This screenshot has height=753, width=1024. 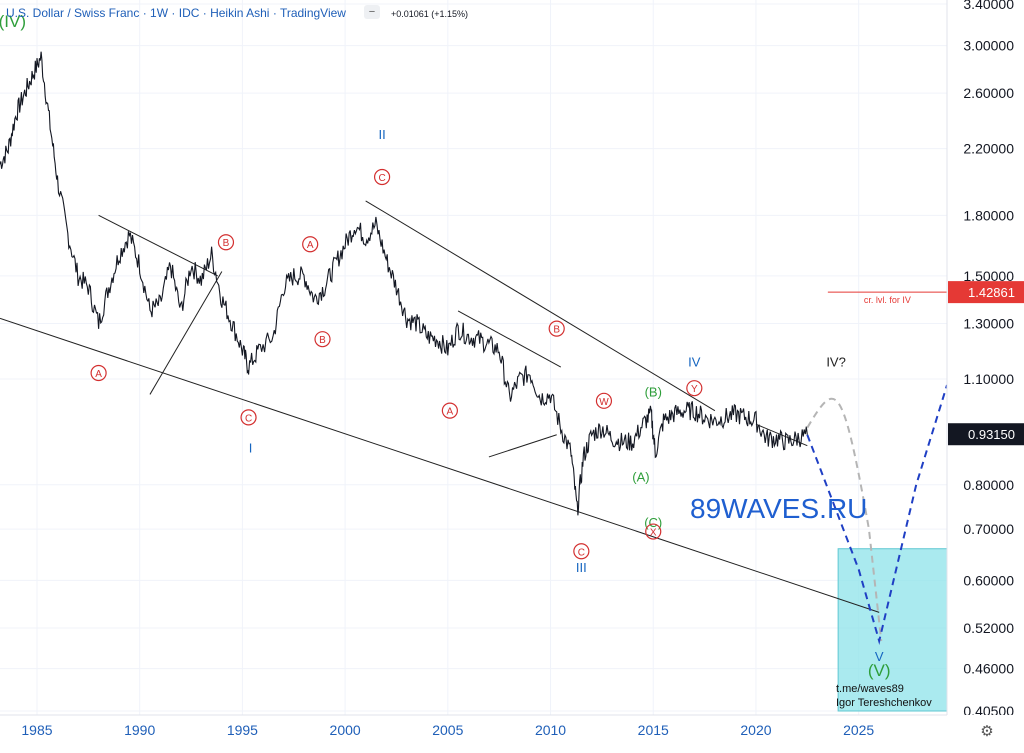 I want to click on wave-label: X, so click(x=653, y=533).